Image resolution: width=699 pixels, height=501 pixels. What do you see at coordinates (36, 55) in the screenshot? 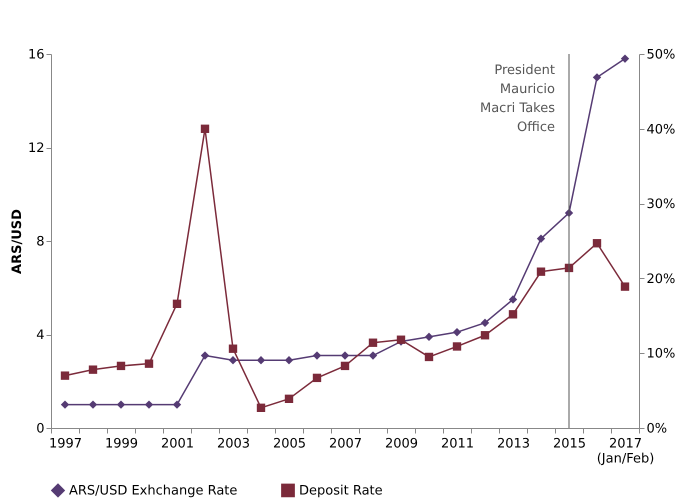
I see `y-tick-label: 16` at bounding box center [36, 55].